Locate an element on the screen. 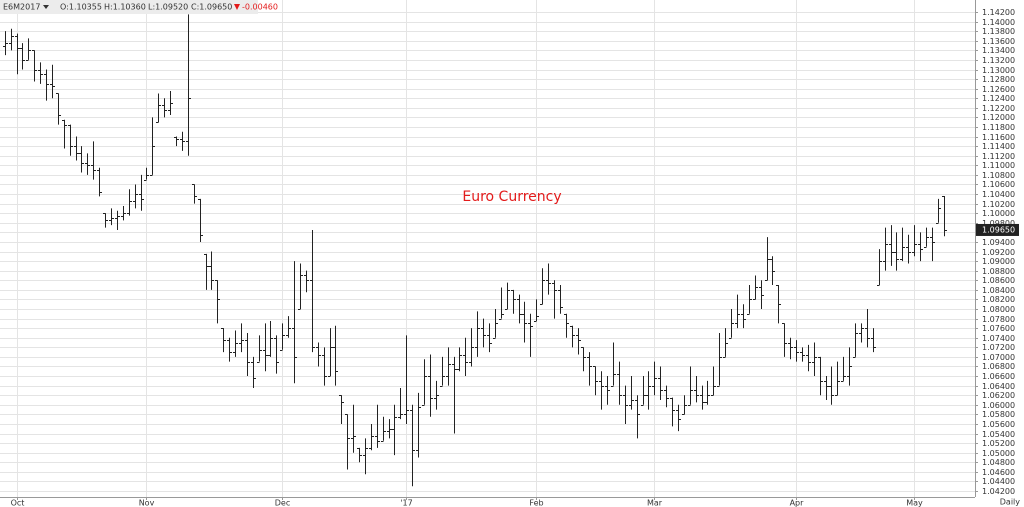 This screenshot has width=1024, height=507. header-low: L:1.09520 is located at coordinates (168, 7).